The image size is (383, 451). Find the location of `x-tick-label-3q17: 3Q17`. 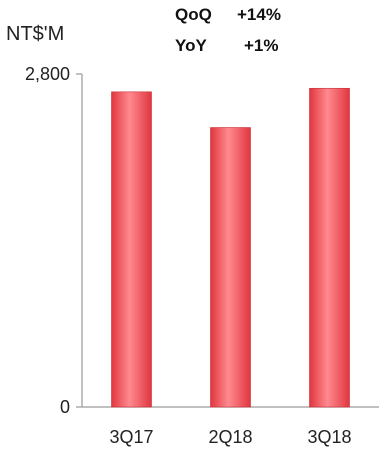

x-tick-label-3q17: 3Q17 is located at coordinates (131, 437).